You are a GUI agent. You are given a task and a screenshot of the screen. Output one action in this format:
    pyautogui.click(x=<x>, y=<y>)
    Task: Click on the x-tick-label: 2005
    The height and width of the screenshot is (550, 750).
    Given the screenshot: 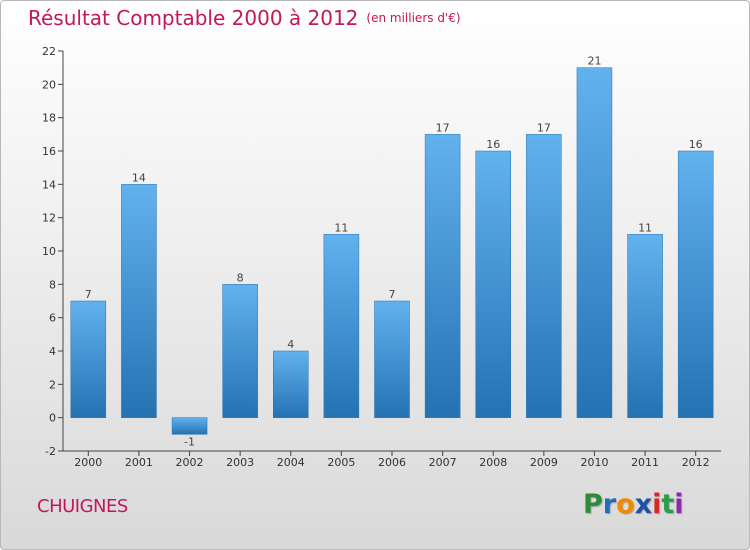 What is the action you would take?
    pyautogui.click(x=341, y=462)
    